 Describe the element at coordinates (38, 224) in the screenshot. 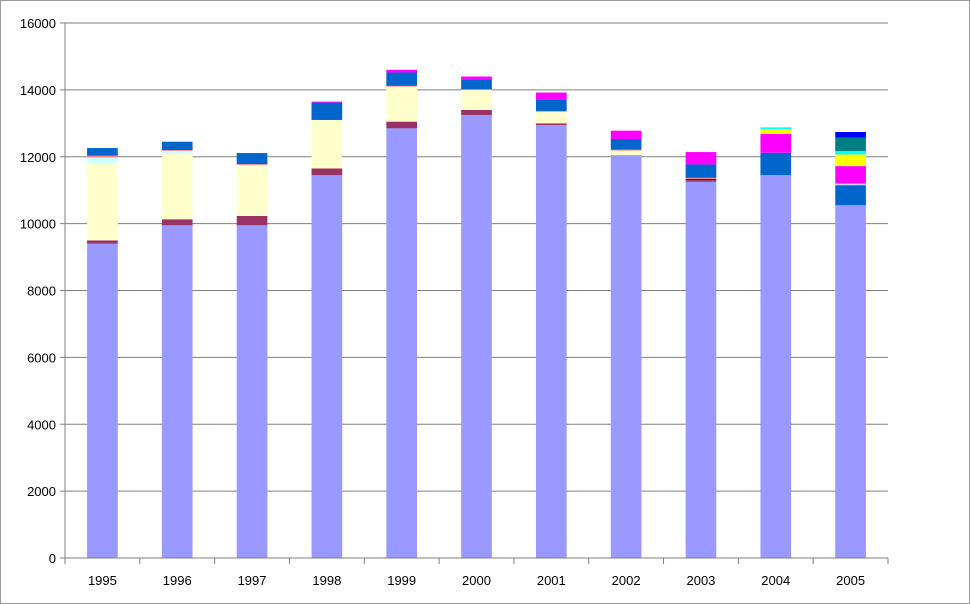

I see `y-tick-label: 10000` at that location.